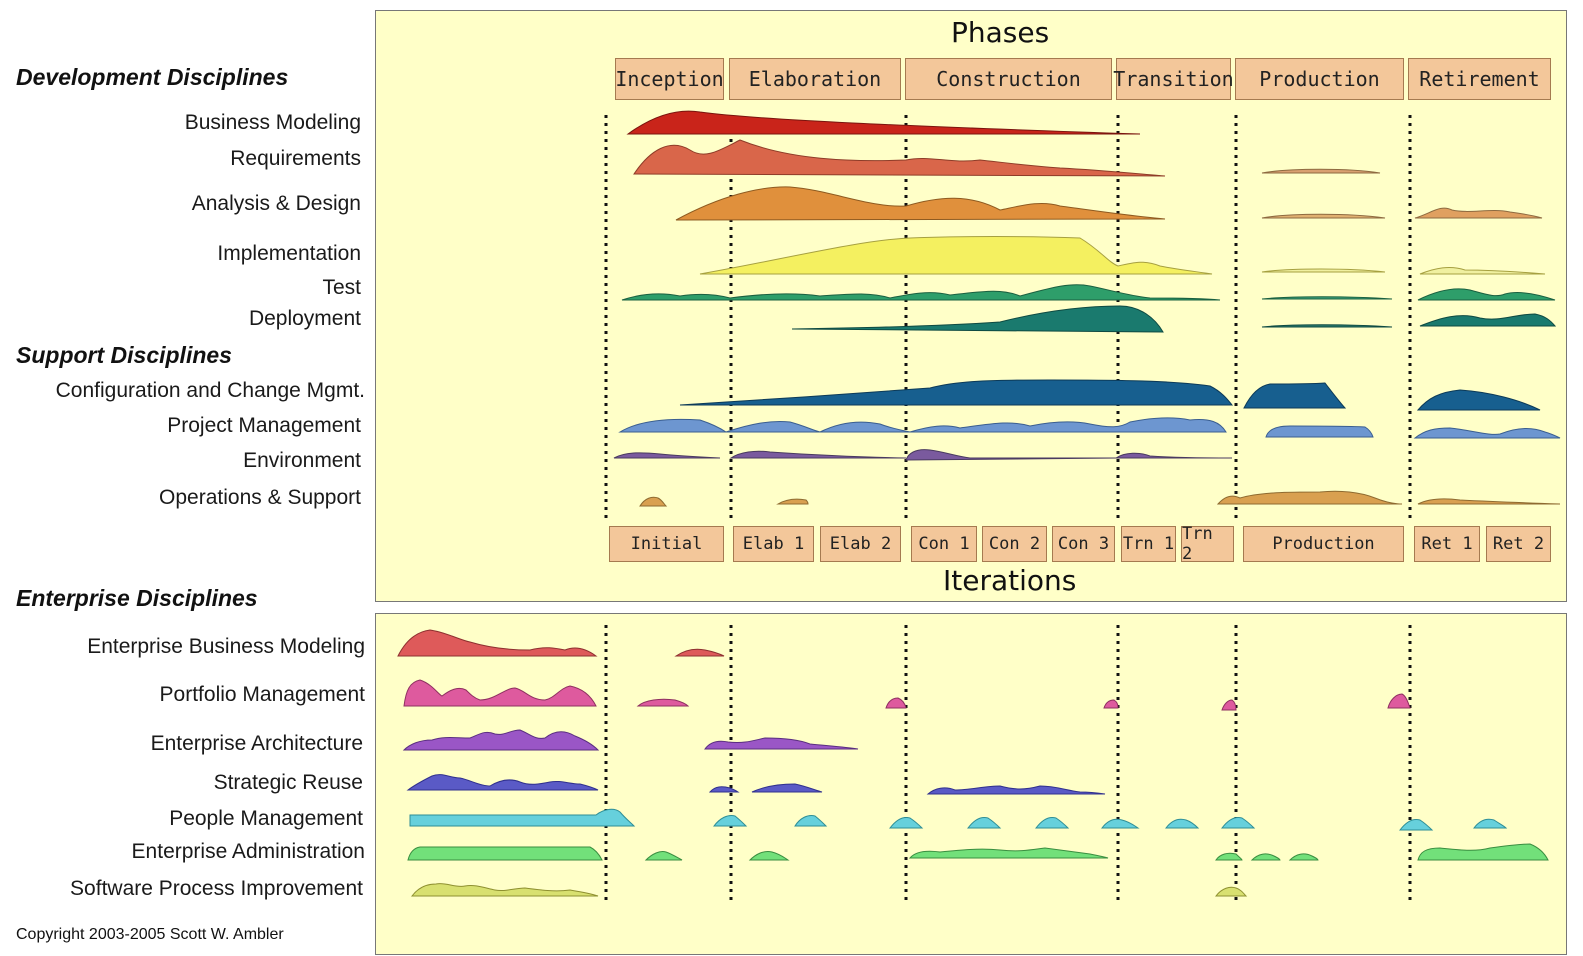 The height and width of the screenshot is (956, 1583). I want to click on iteration-box-elab-1: Elab 1, so click(773, 544).